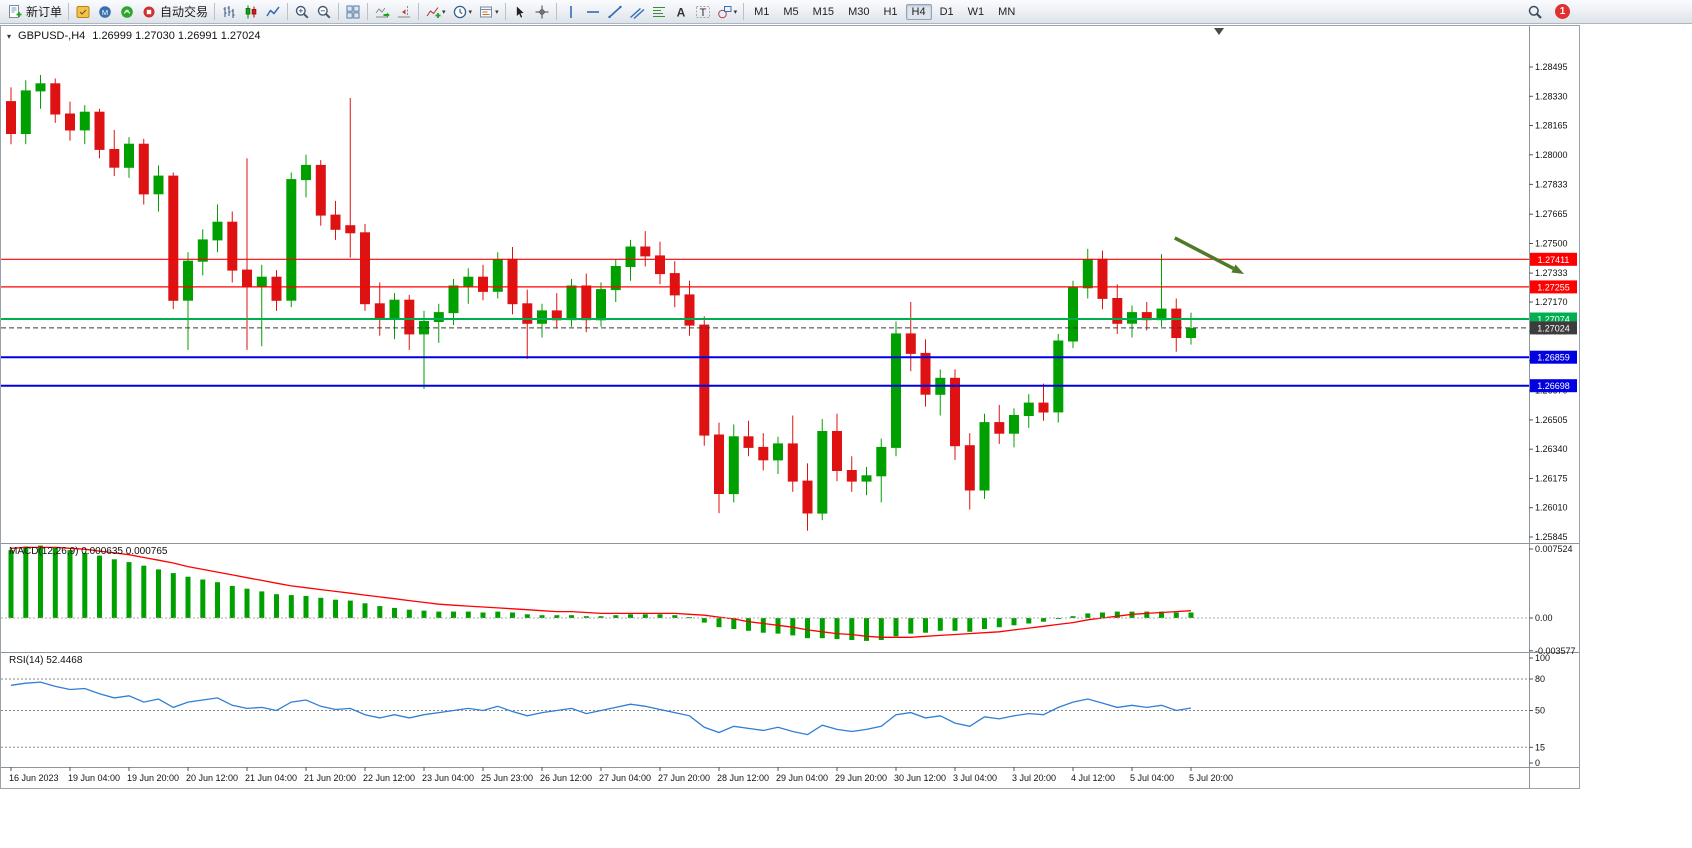 The height and width of the screenshot is (848, 1692). What do you see at coordinates (1537, 763) in the screenshot?
I see `svg-text: 0` at bounding box center [1537, 763].